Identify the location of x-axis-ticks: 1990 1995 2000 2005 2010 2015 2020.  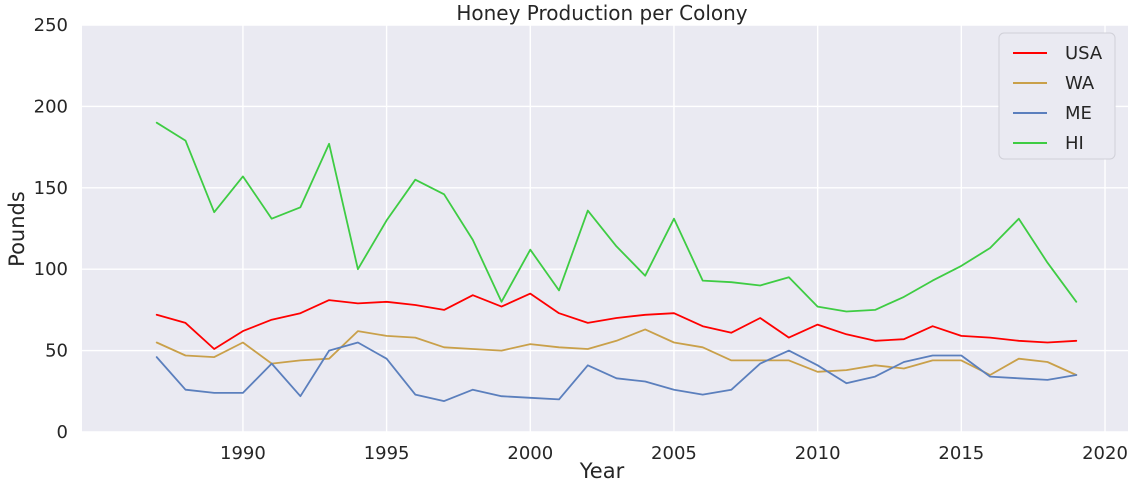
(674, 453).